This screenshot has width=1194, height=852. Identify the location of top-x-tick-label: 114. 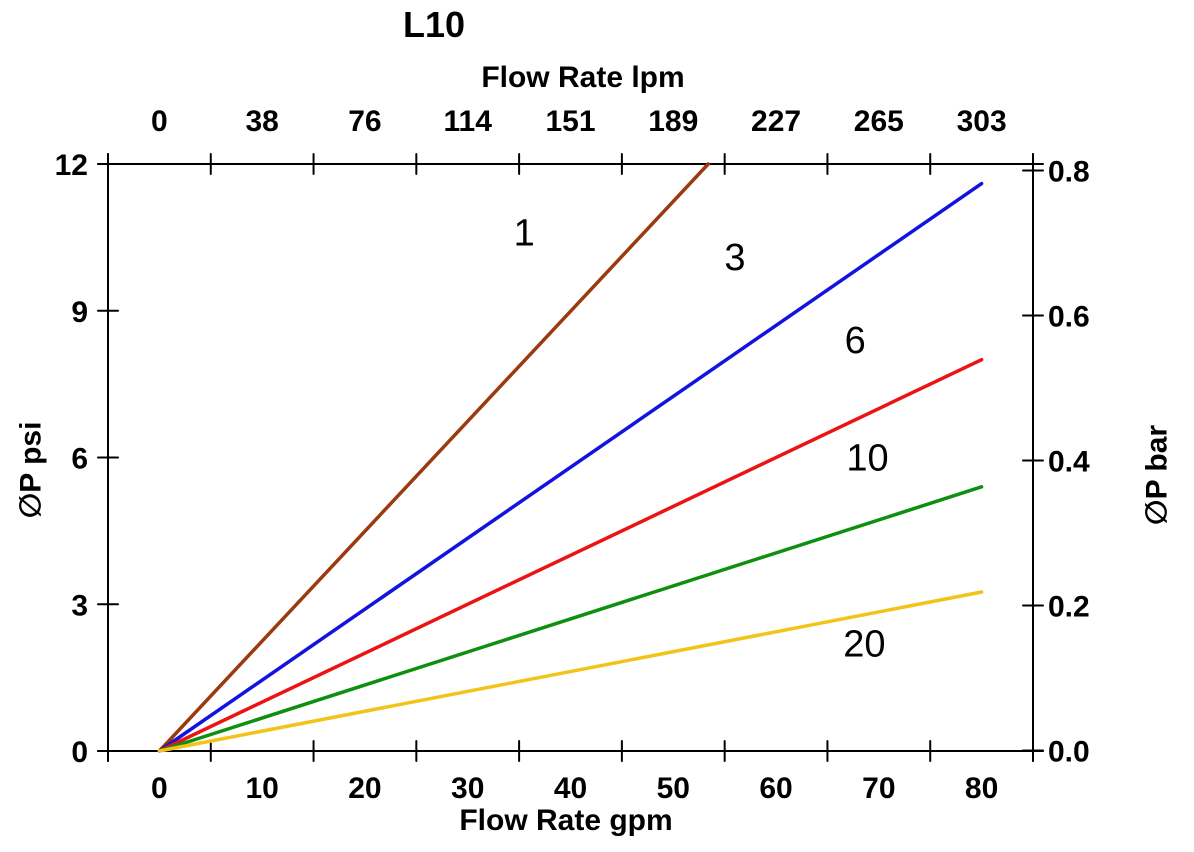
(468, 121).